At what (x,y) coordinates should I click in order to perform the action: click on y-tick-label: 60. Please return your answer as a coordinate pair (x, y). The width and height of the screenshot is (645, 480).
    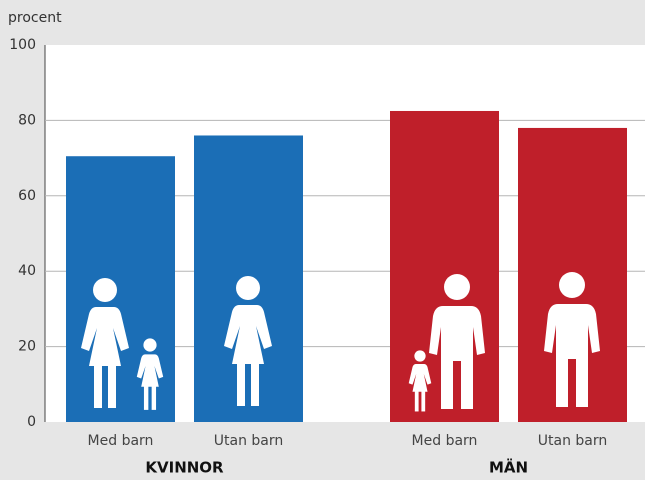
    Looking at the image, I should click on (27, 196).